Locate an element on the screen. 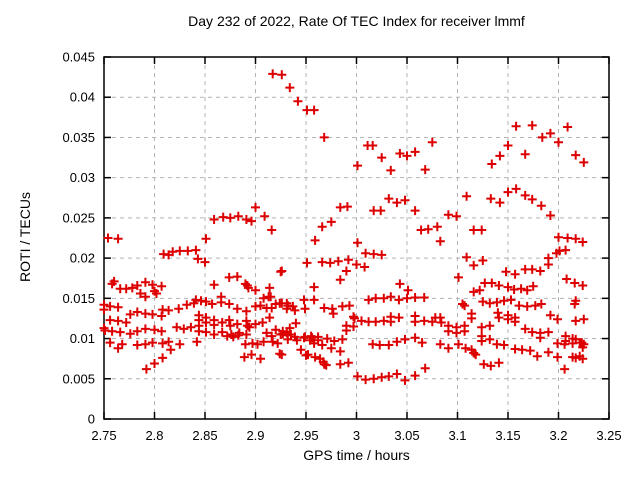 The image size is (640, 480). x-tick-label: 2.8 is located at coordinates (154, 435).